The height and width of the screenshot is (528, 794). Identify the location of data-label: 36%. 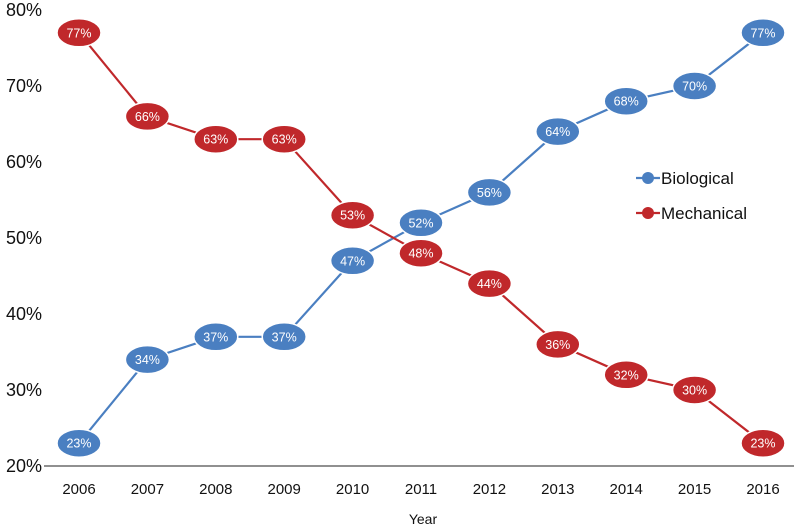
(557, 345).